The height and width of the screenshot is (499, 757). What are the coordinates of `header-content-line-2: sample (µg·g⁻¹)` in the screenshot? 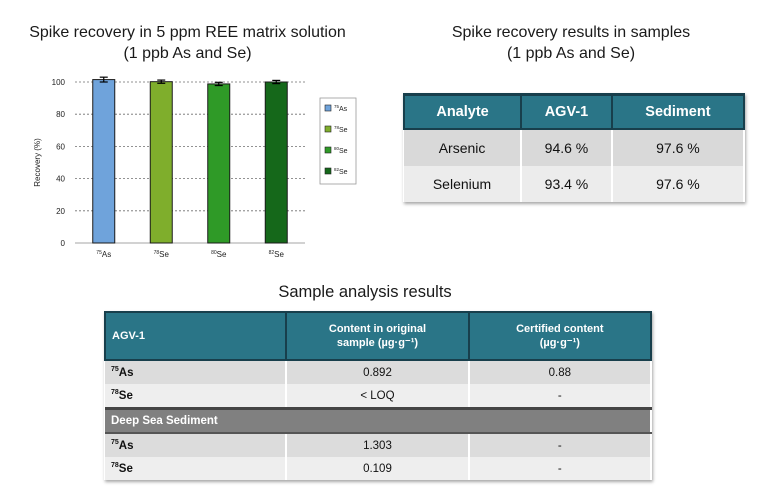 It's located at (377, 343).